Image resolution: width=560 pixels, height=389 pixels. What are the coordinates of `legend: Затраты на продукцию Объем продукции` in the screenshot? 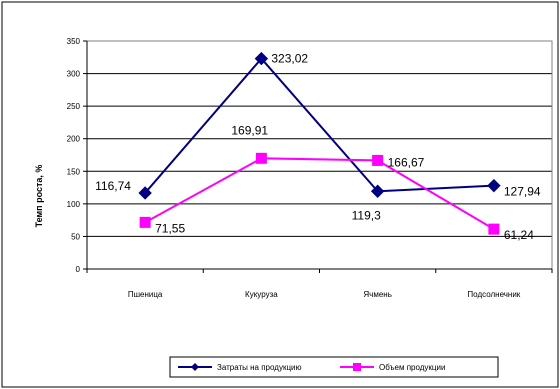 It's located at (334, 367).